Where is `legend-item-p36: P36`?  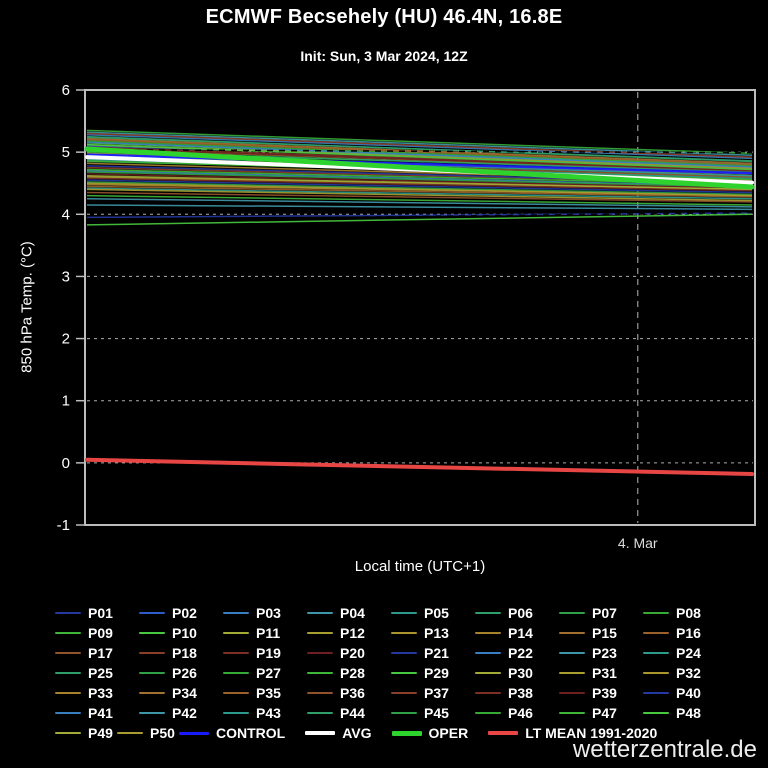
legend-item-p36: P36 is located at coordinates (349, 693).